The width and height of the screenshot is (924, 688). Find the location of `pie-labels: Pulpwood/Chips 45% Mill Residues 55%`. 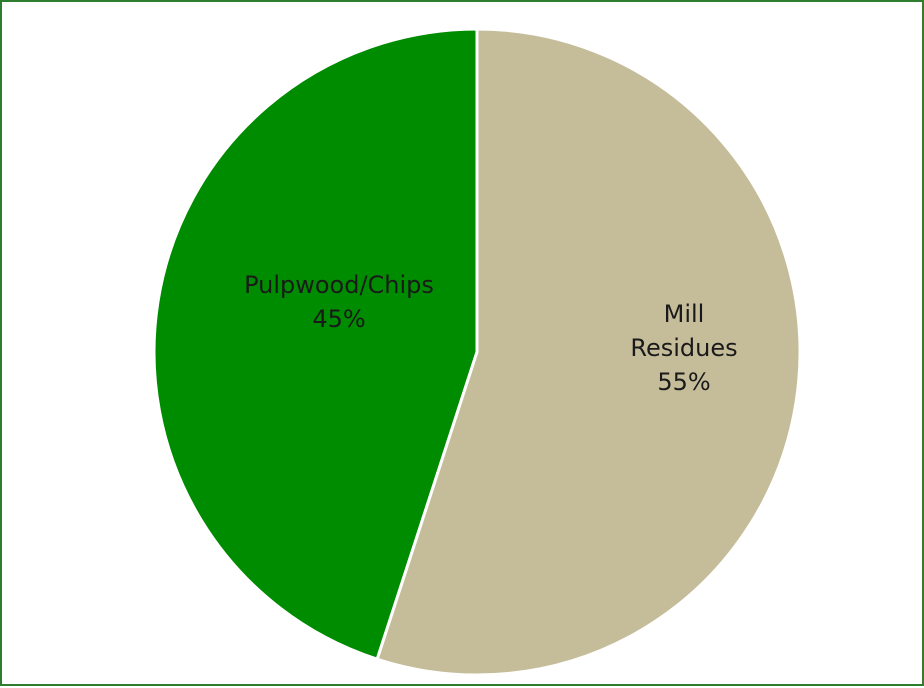

pie-labels: Pulpwood/Chips 45% Mill Residues 55% is located at coordinates (491, 333).